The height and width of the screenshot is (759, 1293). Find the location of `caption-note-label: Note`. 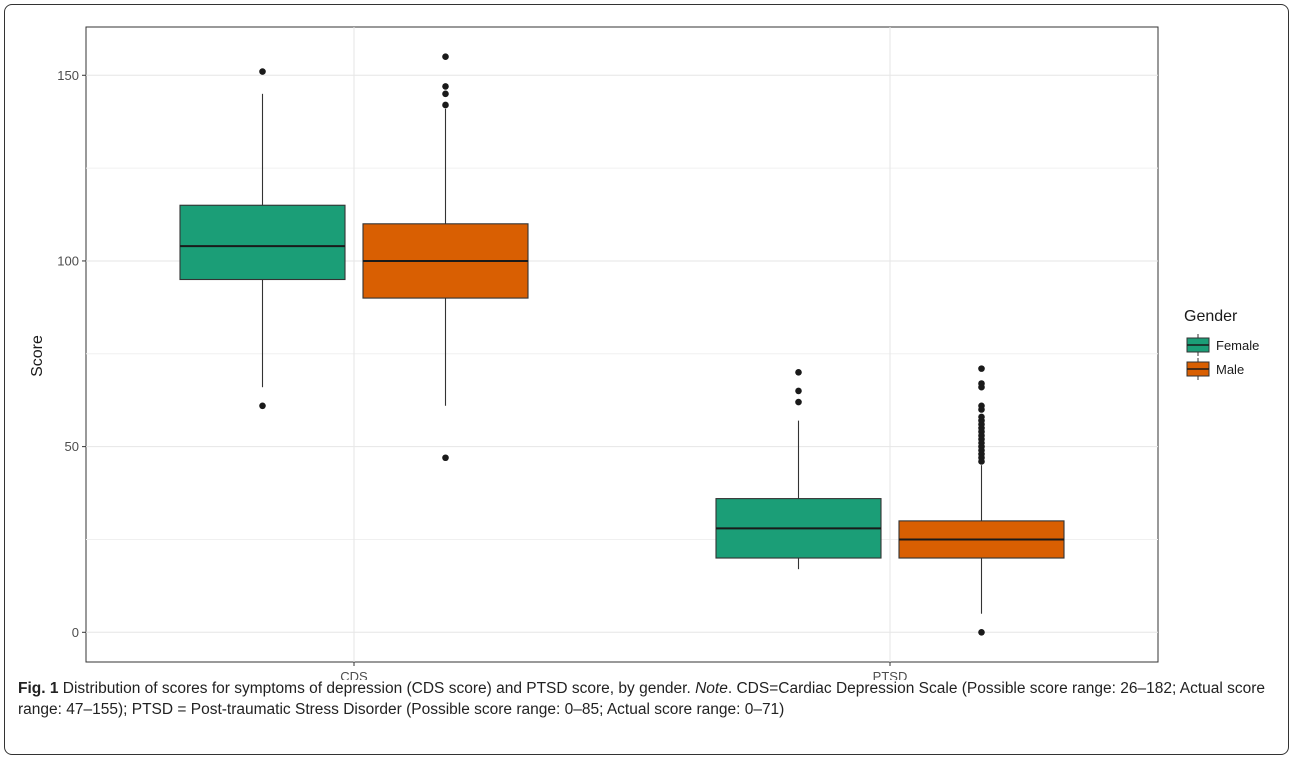

caption-note-label: Note is located at coordinates (711, 688).